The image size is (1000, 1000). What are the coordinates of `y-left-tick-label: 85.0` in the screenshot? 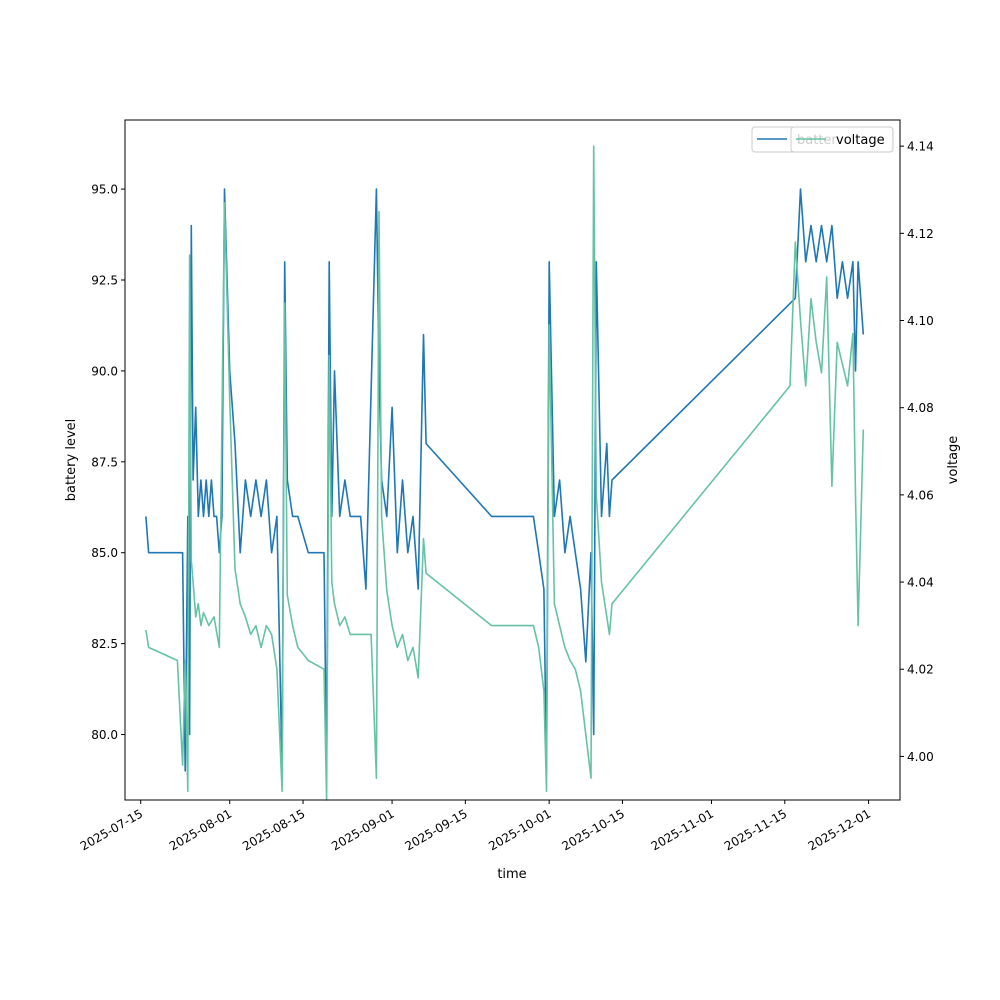 It's located at (104, 553).